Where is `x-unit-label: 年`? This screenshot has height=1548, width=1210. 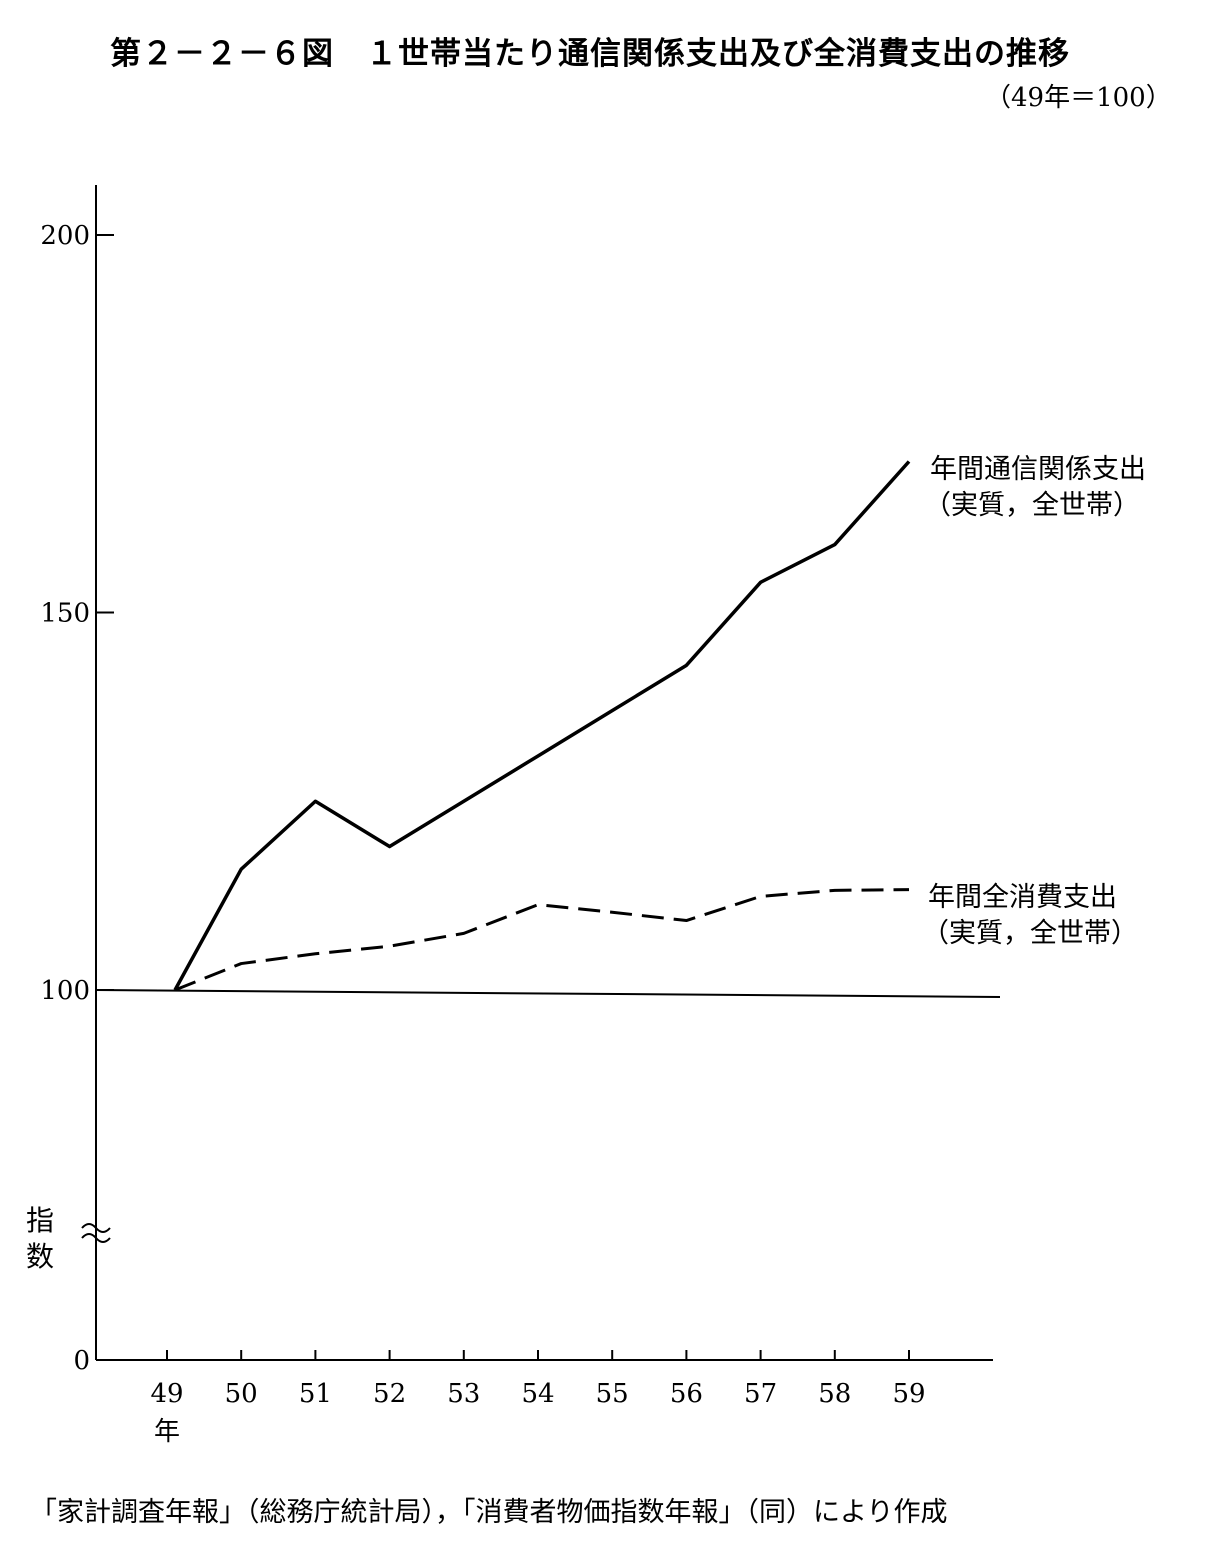 x-unit-label: 年 is located at coordinates (167, 1432).